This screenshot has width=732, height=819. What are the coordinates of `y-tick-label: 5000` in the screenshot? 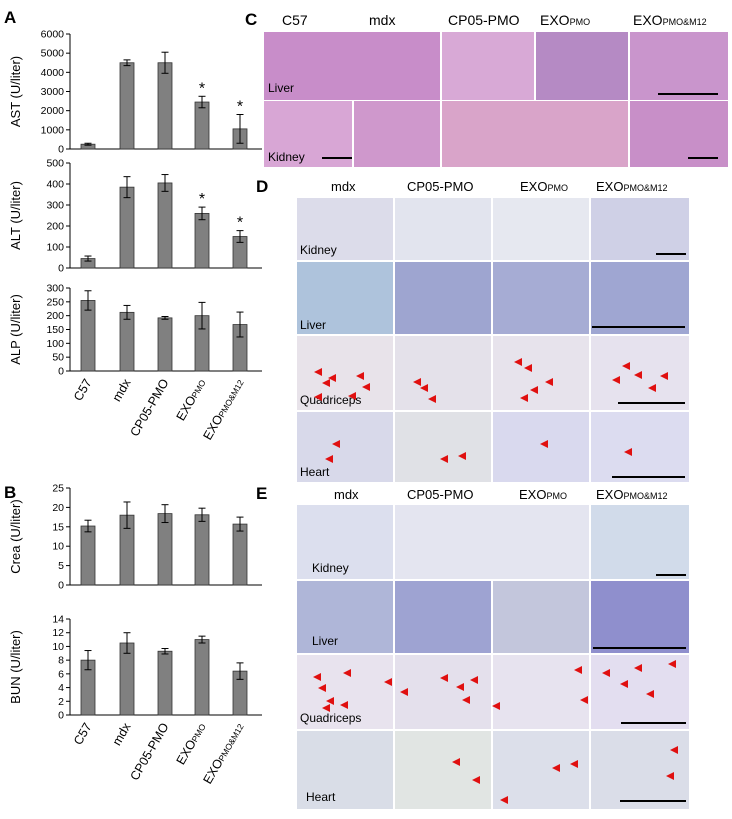 It's located at (53, 54).